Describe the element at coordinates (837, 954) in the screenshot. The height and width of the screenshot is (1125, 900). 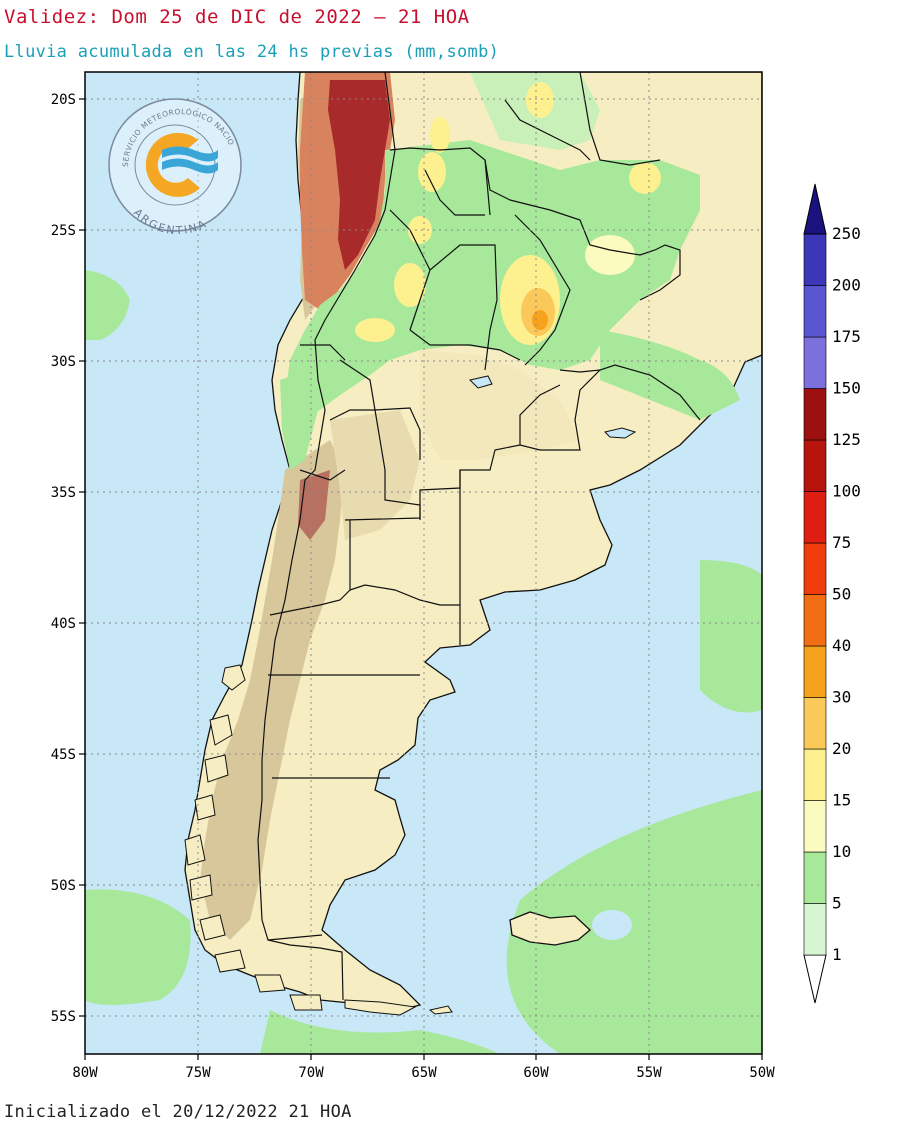
I see `colorbar-label: 1` at that location.